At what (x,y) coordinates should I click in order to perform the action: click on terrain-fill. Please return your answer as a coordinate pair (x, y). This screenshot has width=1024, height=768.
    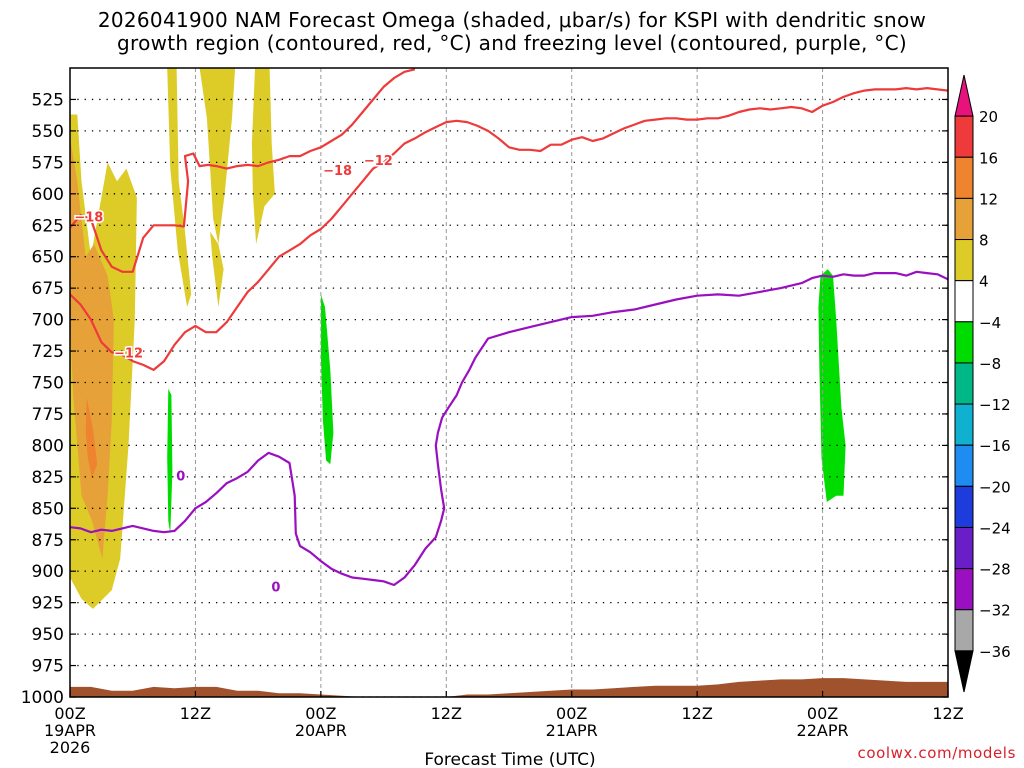
    Looking at the image, I should click on (509, 687).